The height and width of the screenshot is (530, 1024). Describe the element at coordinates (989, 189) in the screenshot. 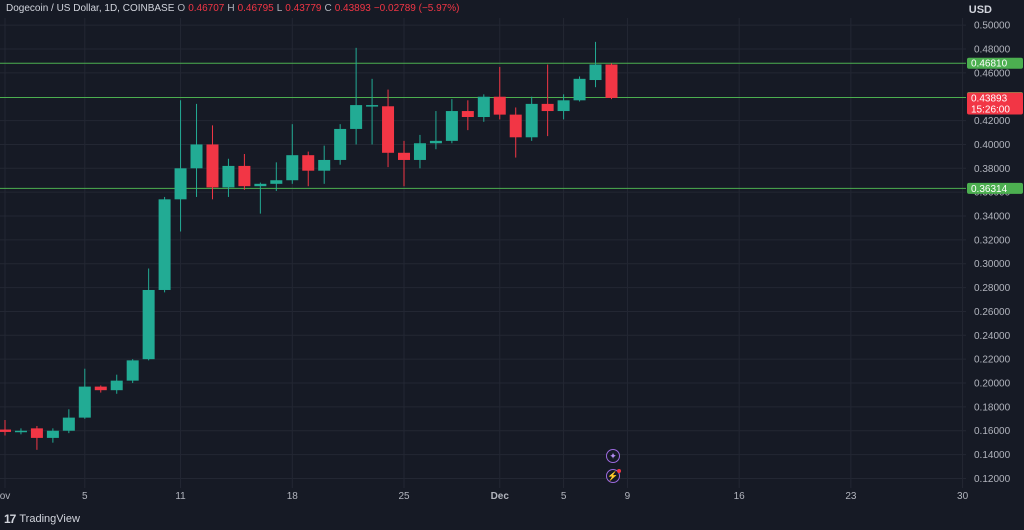

I see `level-price-tag: 0.36314` at that location.